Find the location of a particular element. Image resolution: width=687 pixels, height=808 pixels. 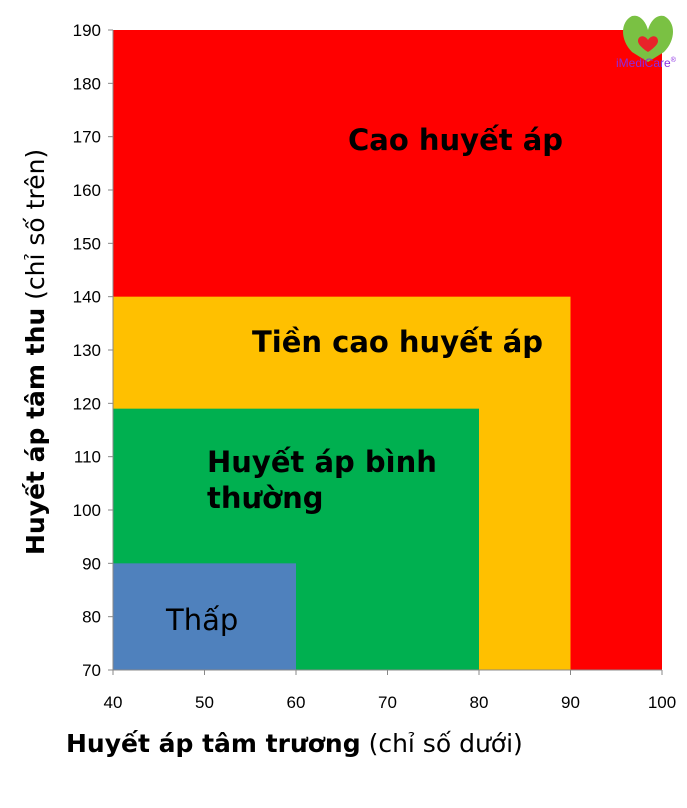

y-tick-label: 70 is located at coordinates (91, 670).